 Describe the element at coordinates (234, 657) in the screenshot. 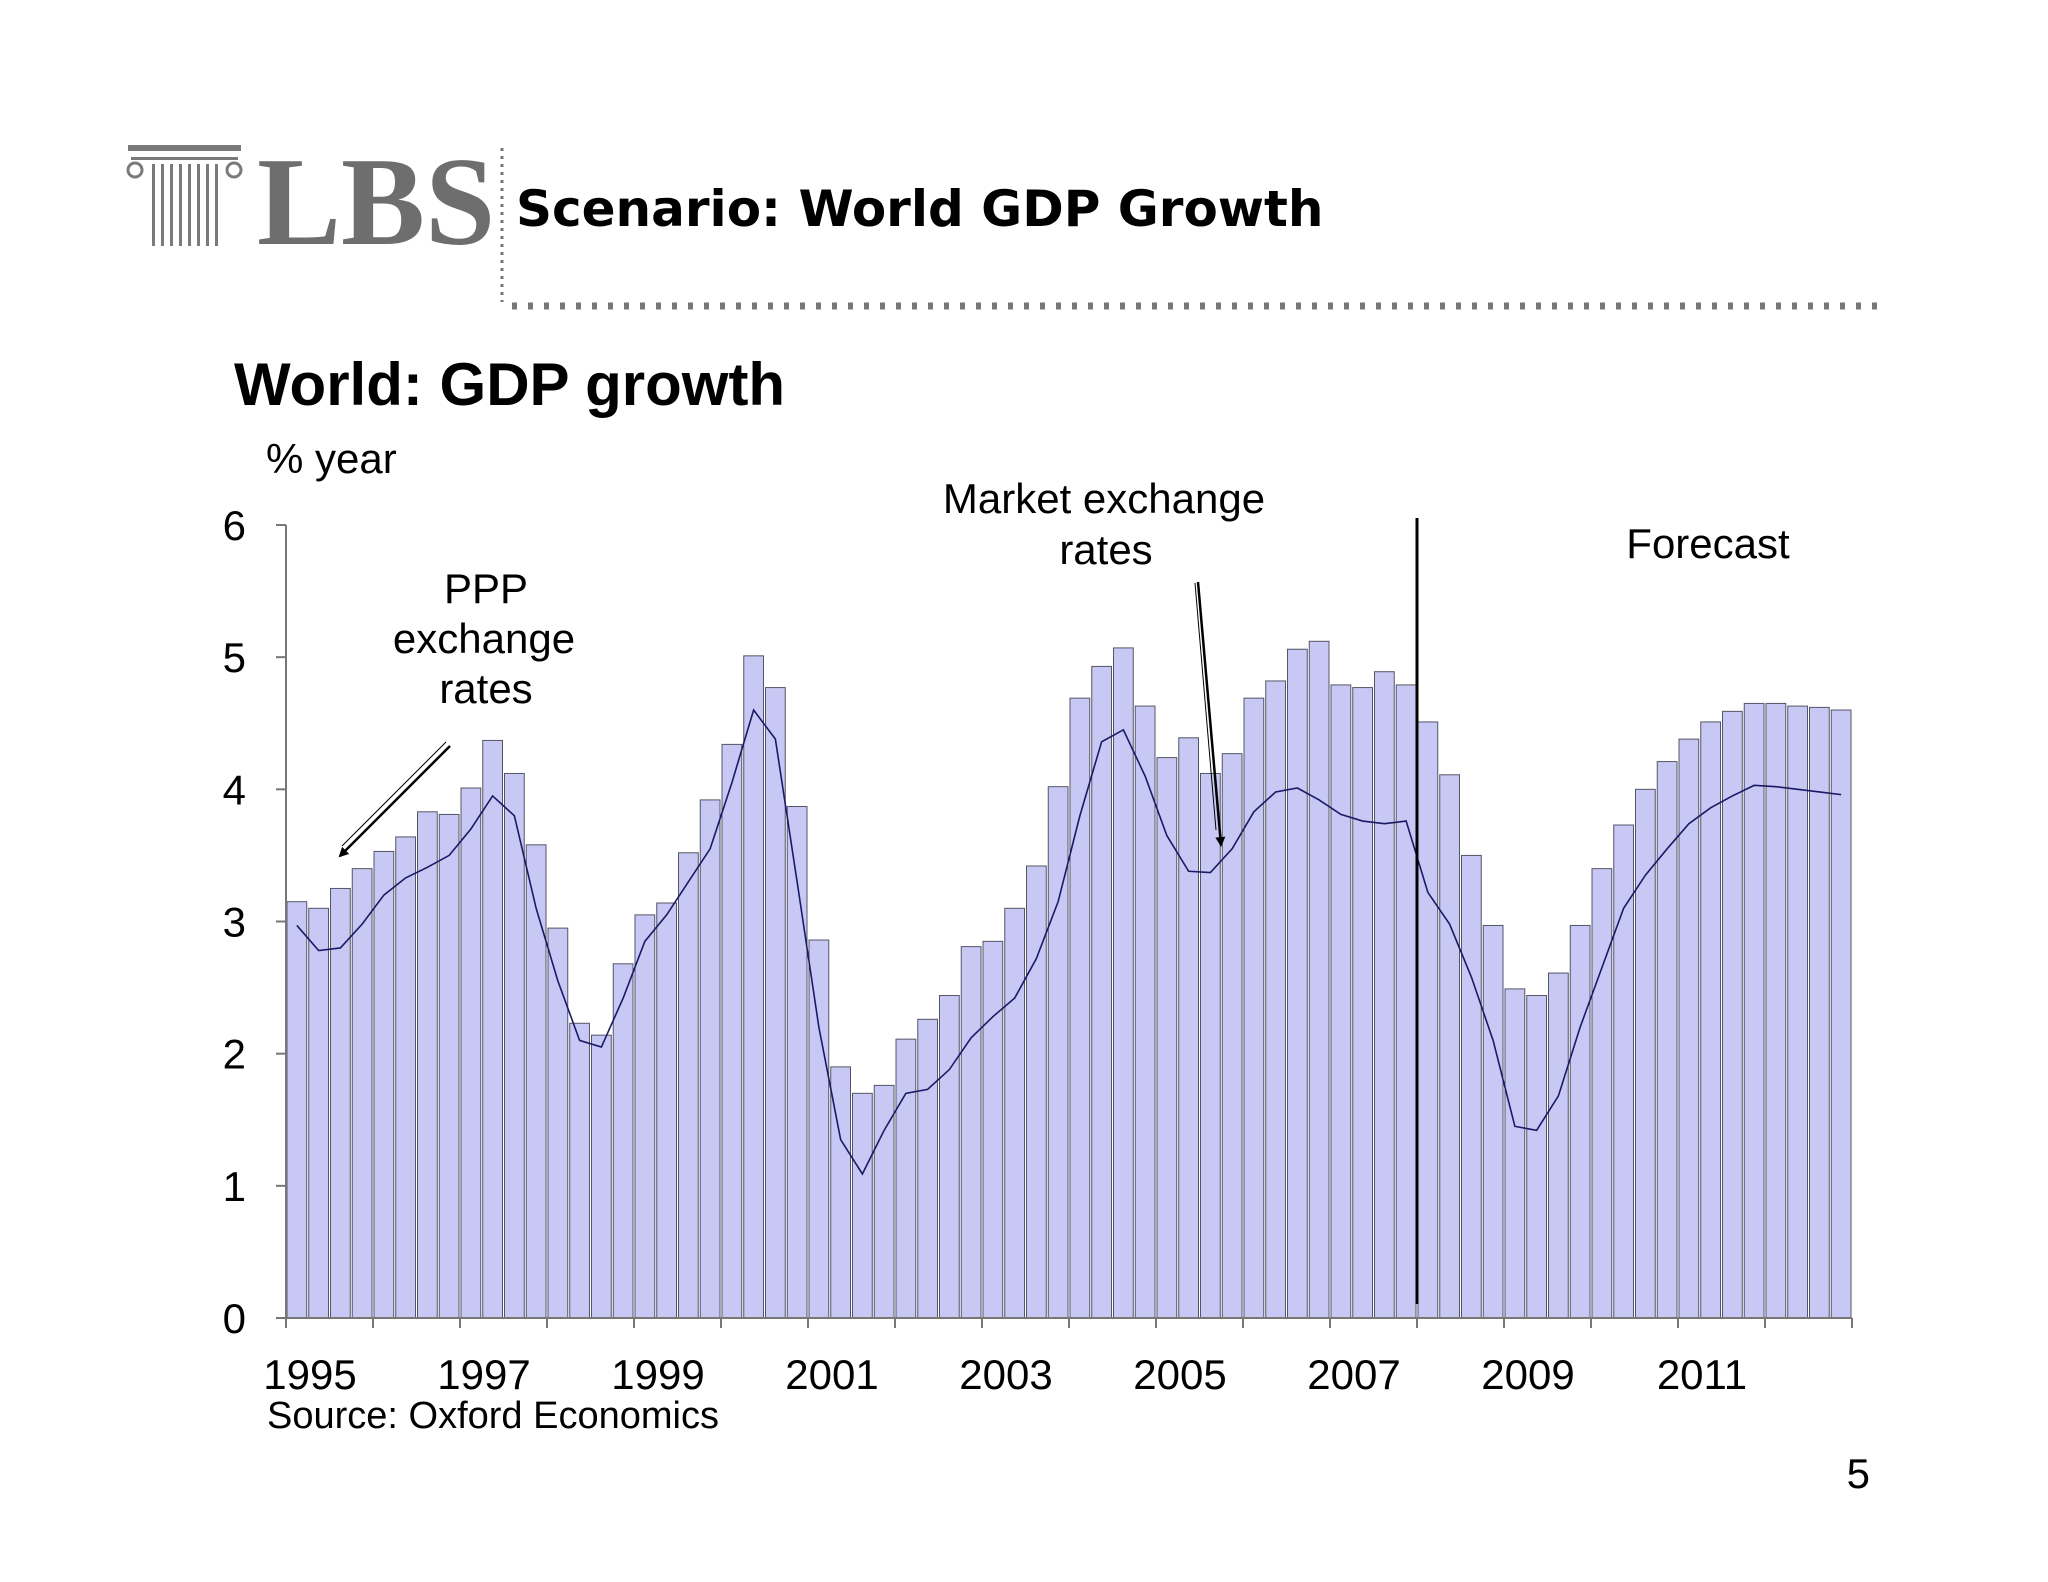

I see `y-tick-label: 5` at that location.